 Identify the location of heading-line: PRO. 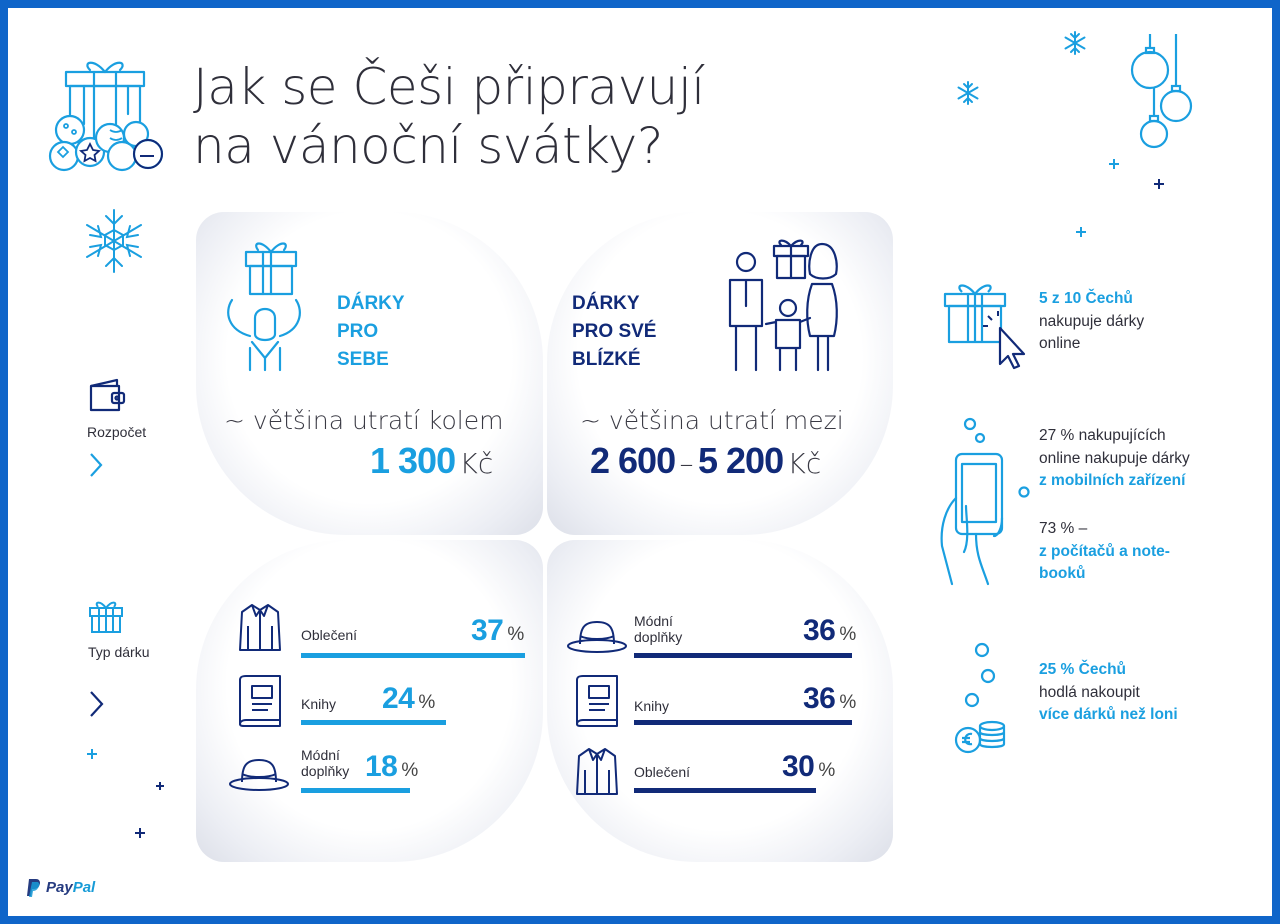
(358, 331).